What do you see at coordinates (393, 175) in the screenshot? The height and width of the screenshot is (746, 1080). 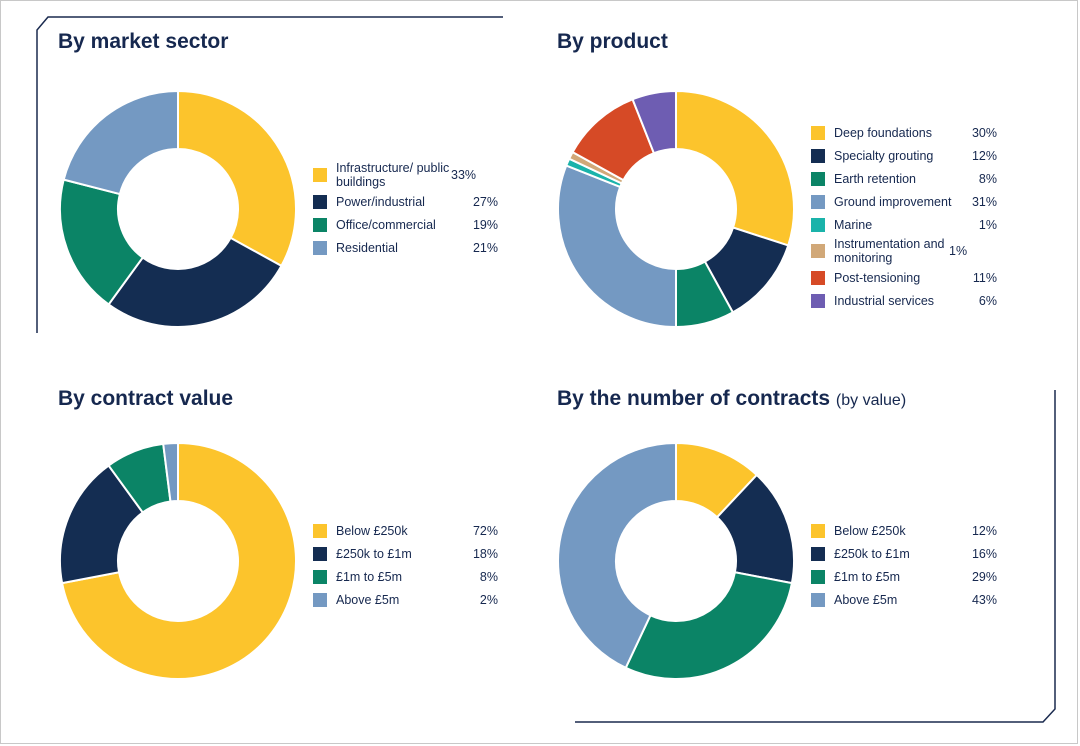 I see `legend-label: Infrastructure/ public buildings` at bounding box center [393, 175].